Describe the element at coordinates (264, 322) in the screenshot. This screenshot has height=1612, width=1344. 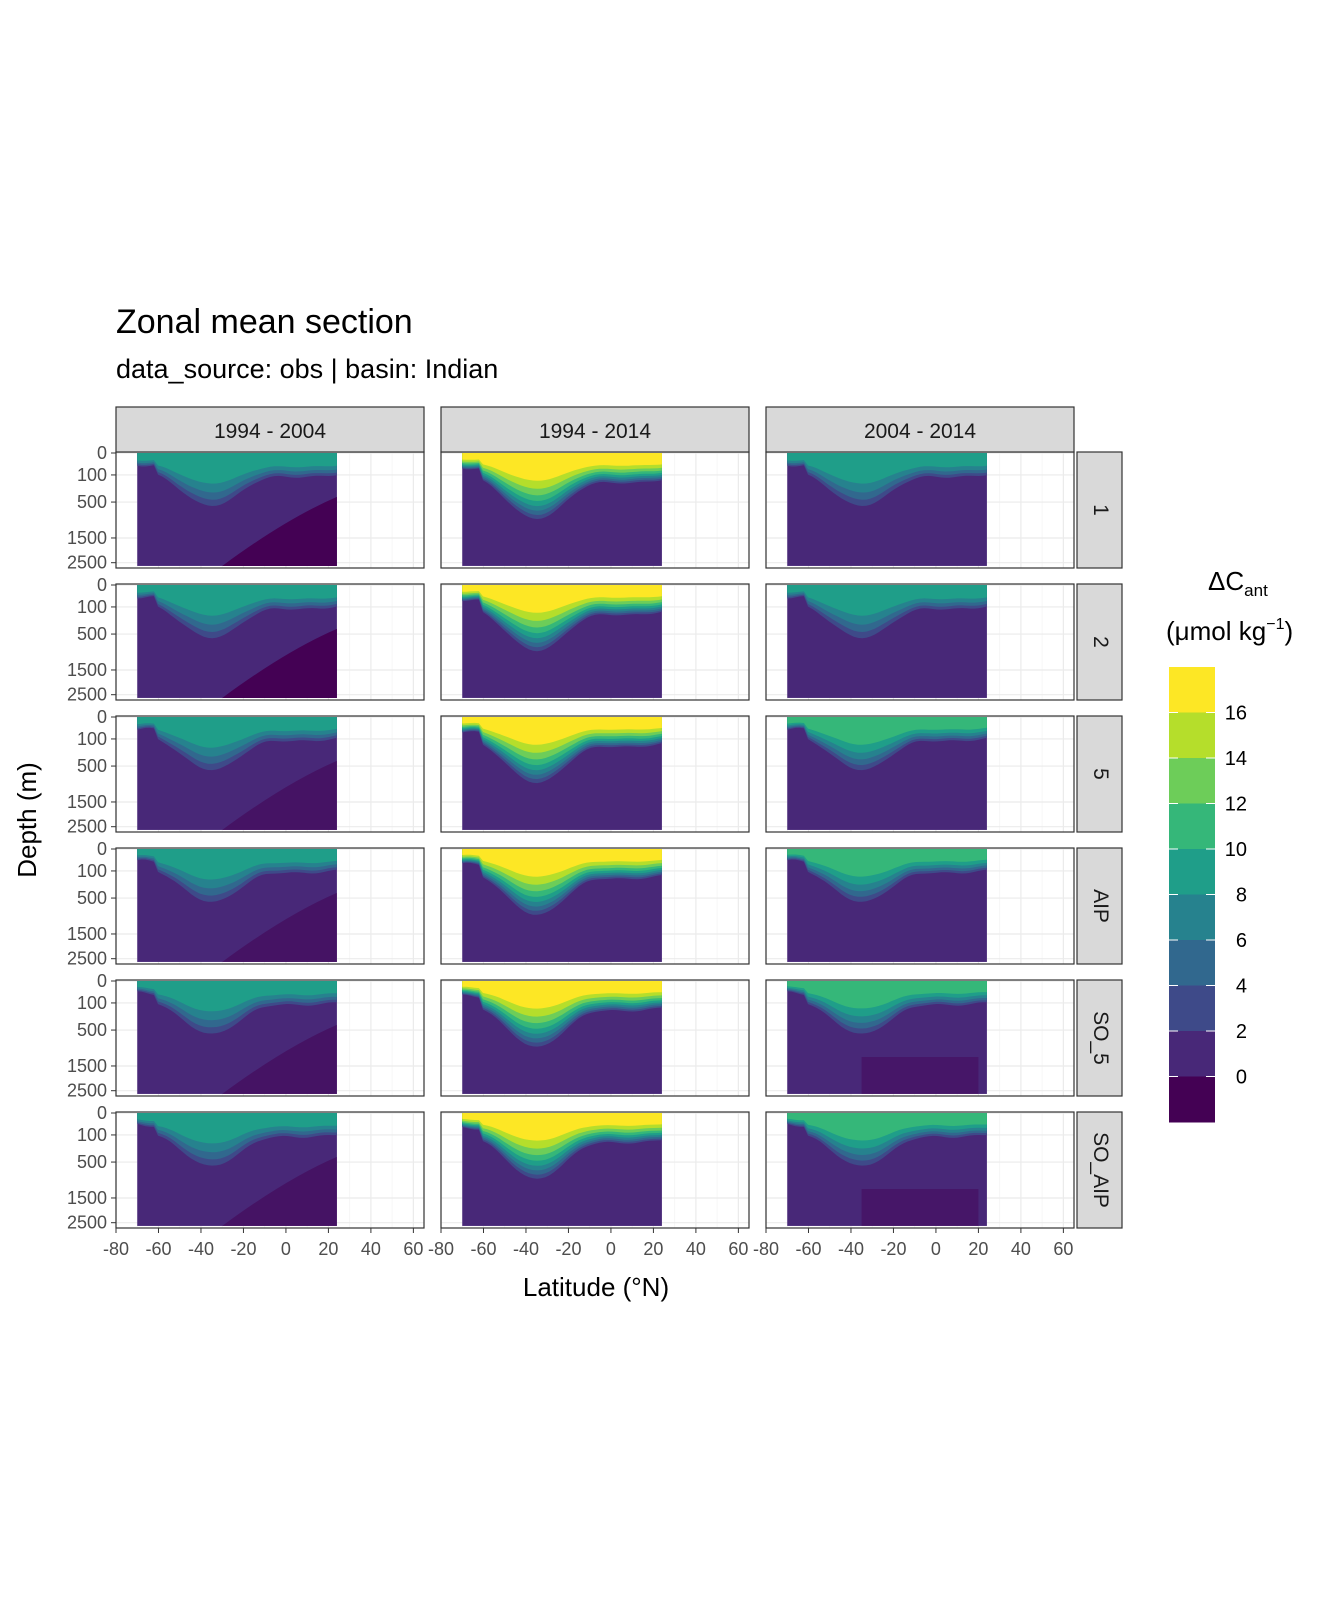
I see `chart-title: Zonal mean section` at that location.